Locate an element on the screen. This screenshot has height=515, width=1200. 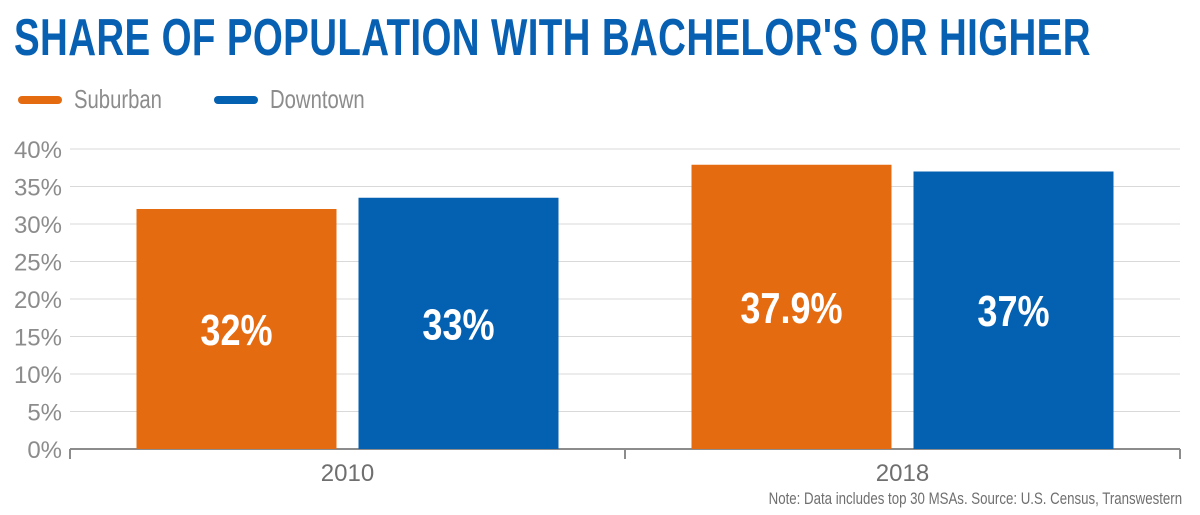
bar-value-label: 37% is located at coordinates (1013, 311).